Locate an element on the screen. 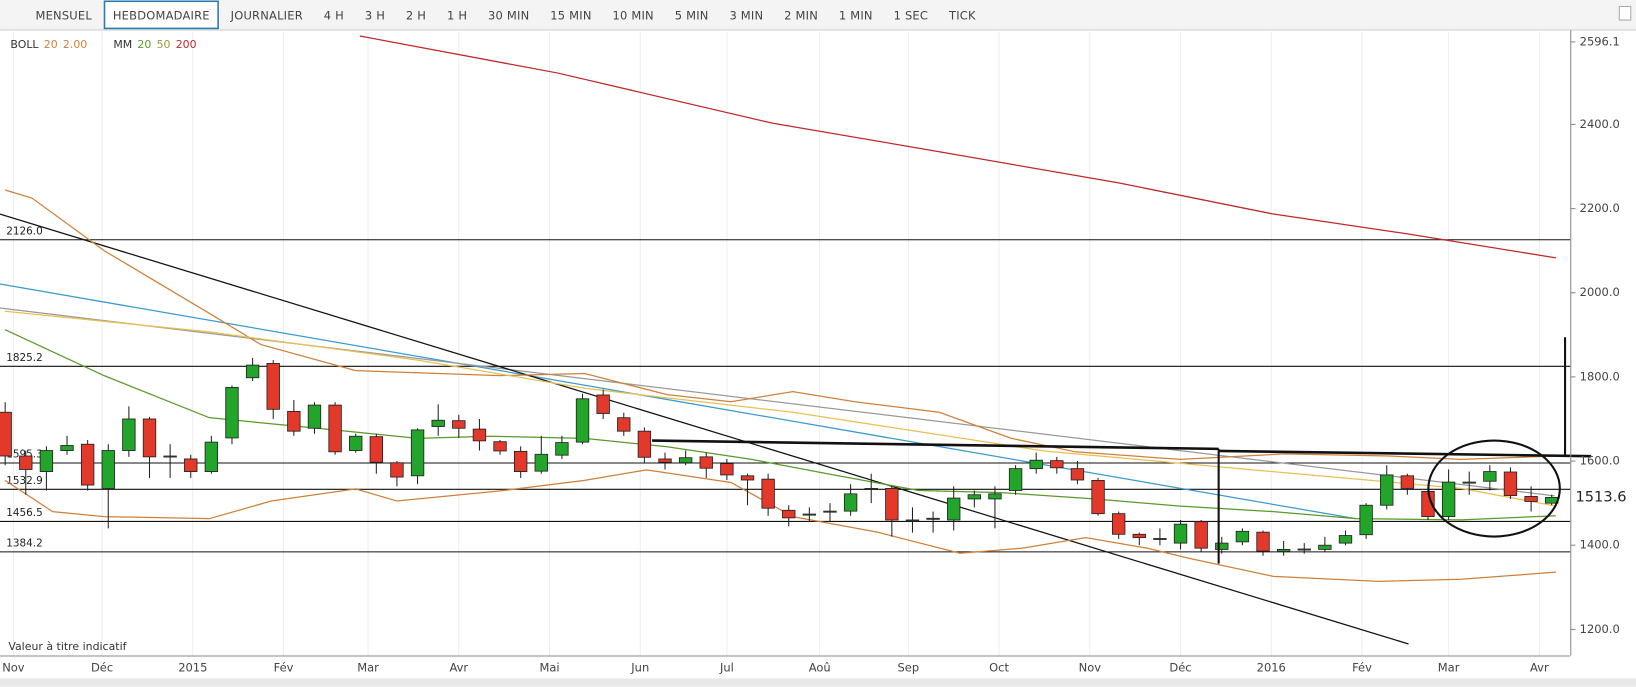 The image size is (1636, 687). tab: 2 H is located at coordinates (416, 15).